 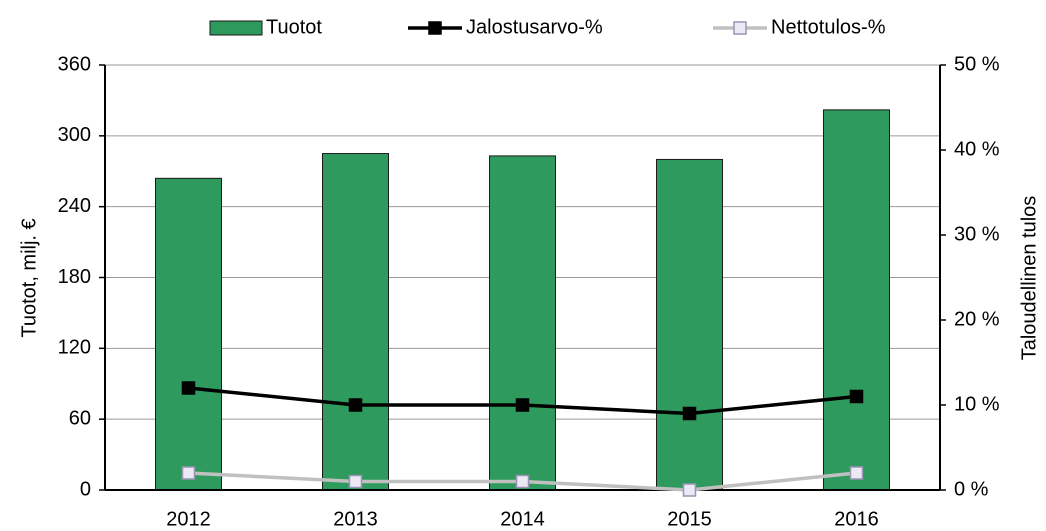 I want to click on y-tick-label: 240, so click(x=74, y=206).